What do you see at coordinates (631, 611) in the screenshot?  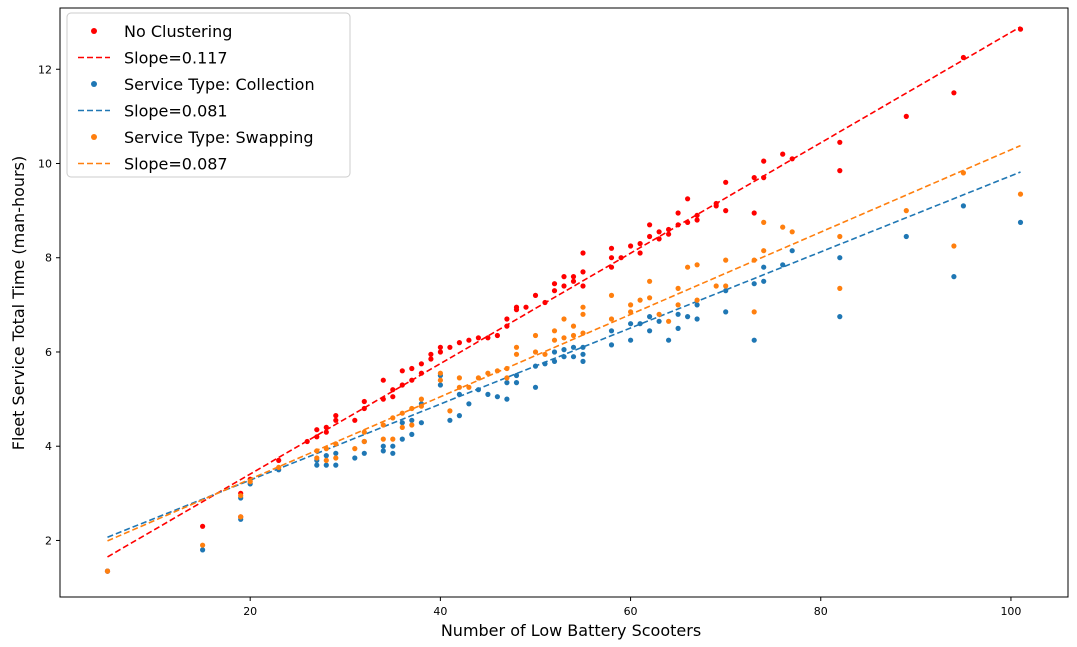 I see `x-tick-label: 60` at bounding box center [631, 611].